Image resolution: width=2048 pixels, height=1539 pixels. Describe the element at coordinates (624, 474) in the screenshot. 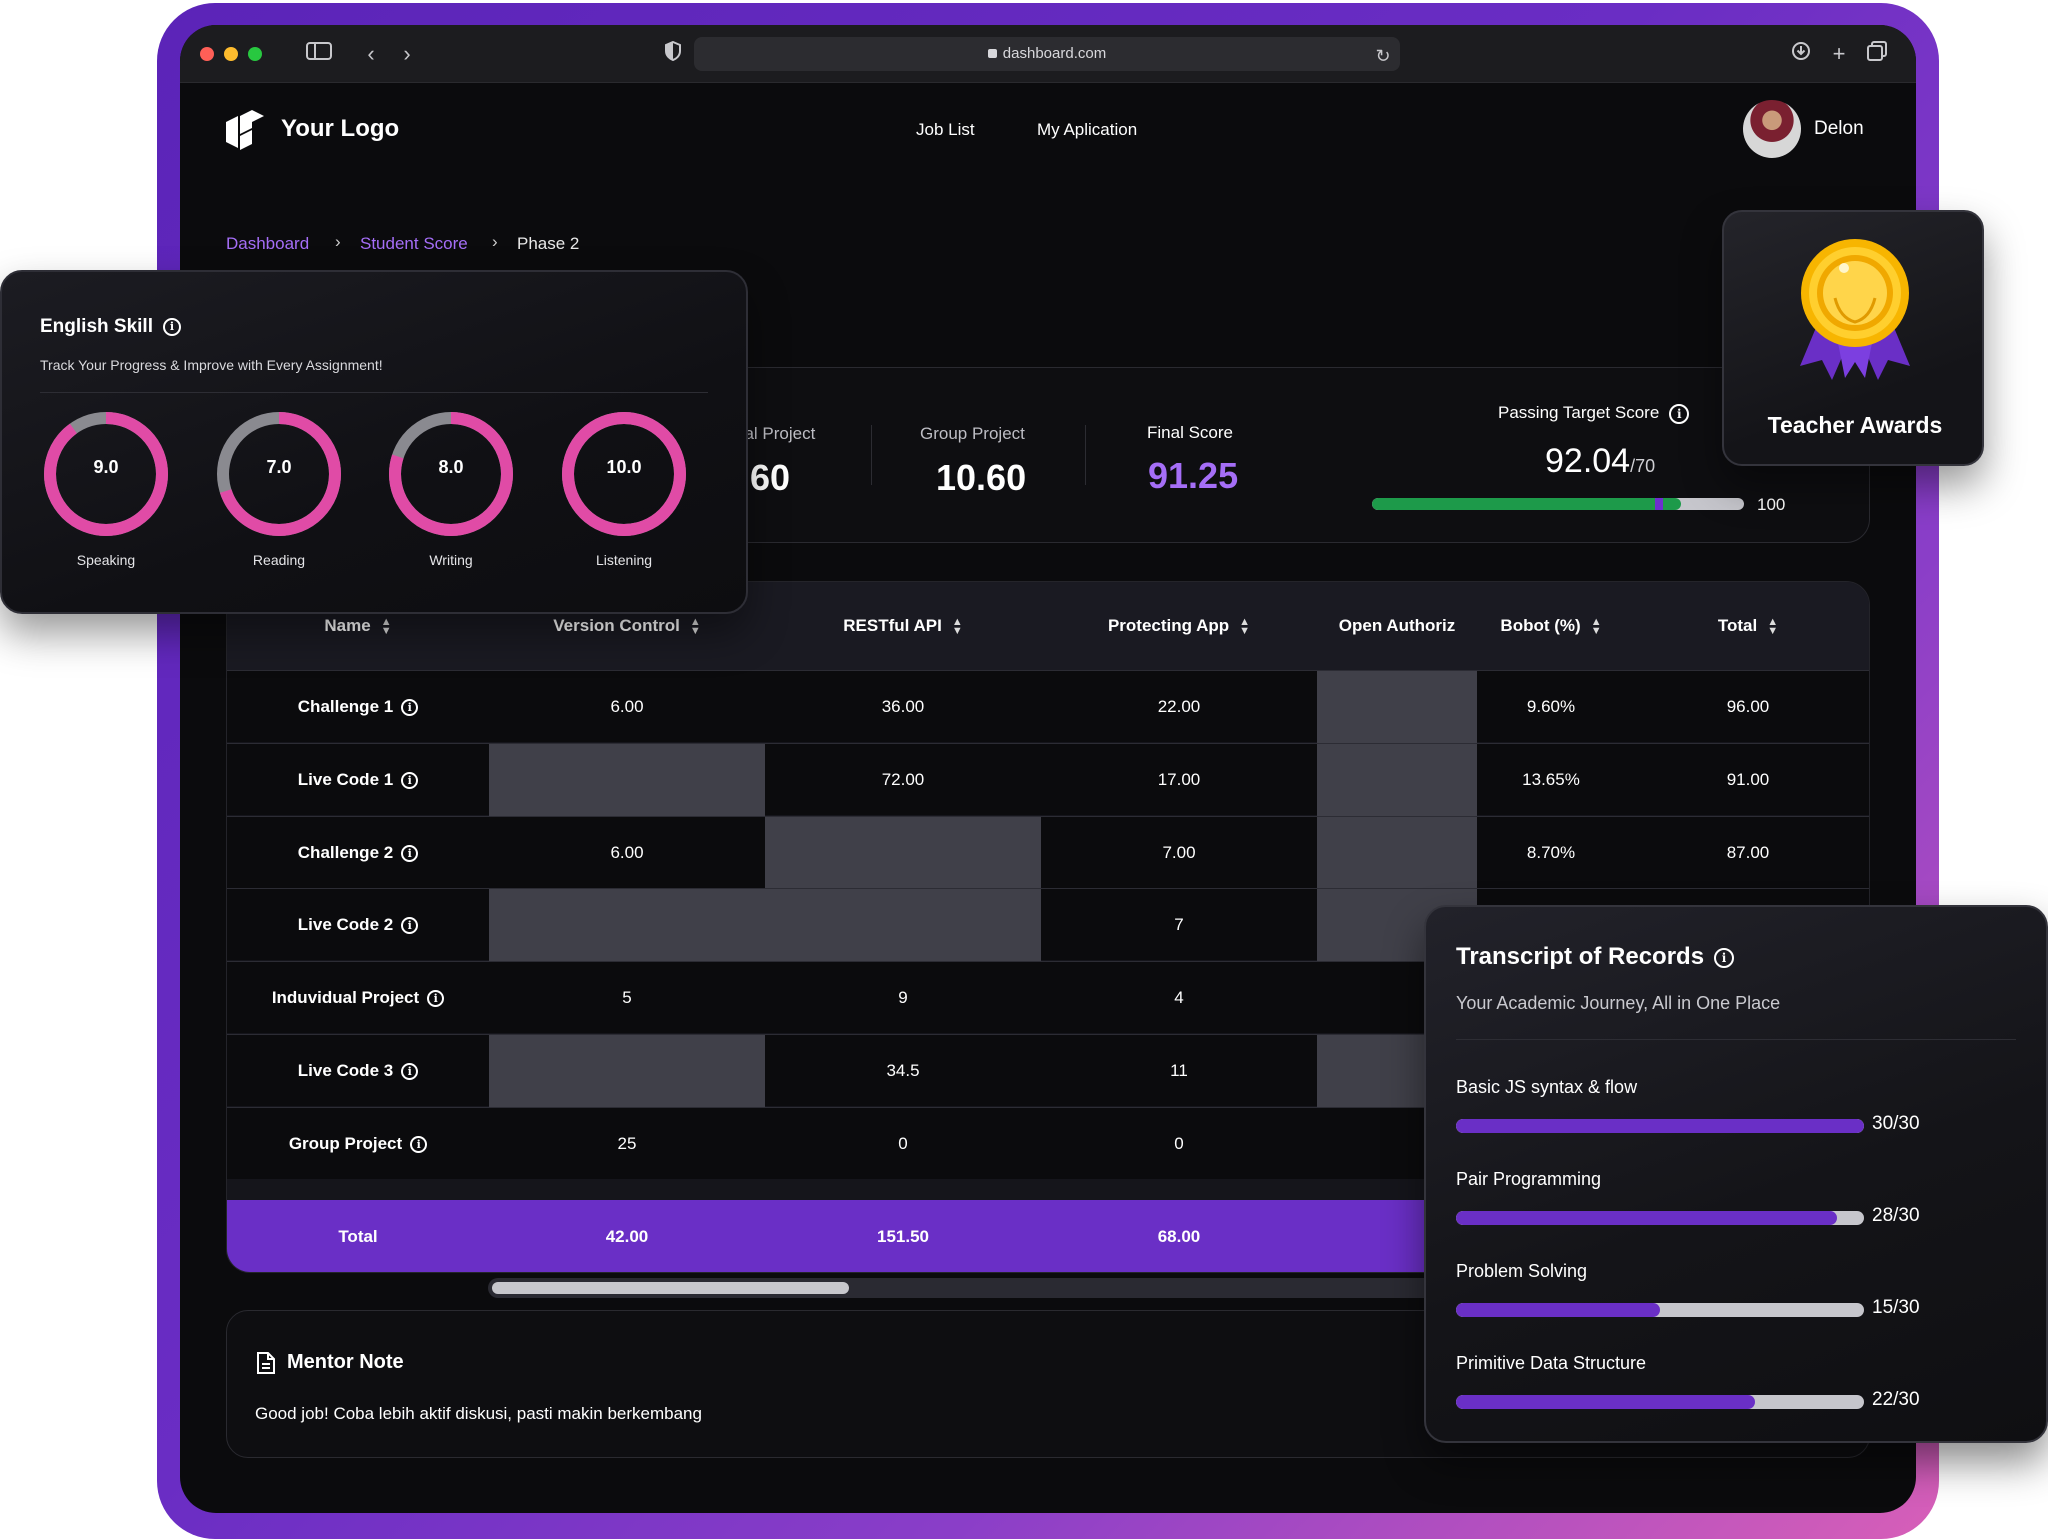

I see `skill-donut-listening` at that location.